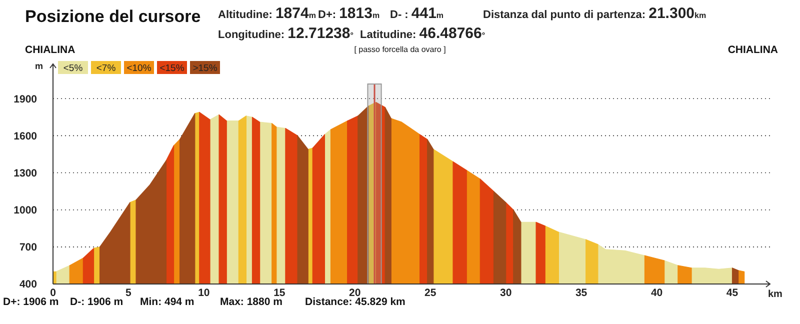  Describe the element at coordinates (26, 136) in the screenshot. I see `y-tick-label: 1600` at that location.